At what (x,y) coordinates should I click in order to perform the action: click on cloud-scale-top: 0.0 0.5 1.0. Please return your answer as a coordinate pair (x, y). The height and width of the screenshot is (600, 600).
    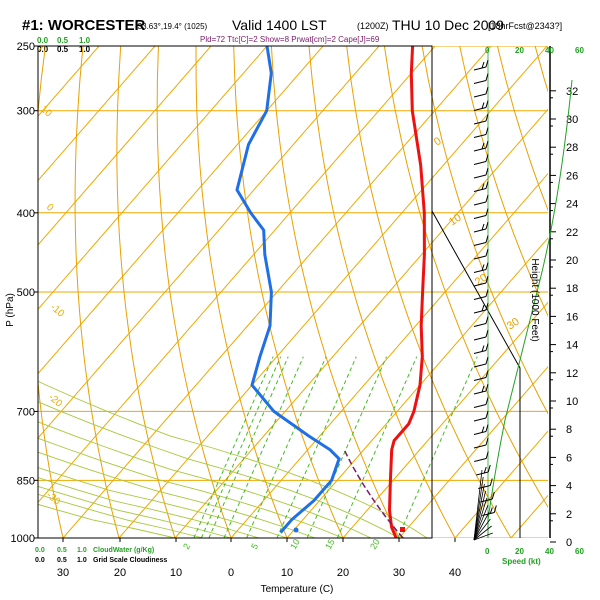
    Looking at the image, I should click on (64, 40).